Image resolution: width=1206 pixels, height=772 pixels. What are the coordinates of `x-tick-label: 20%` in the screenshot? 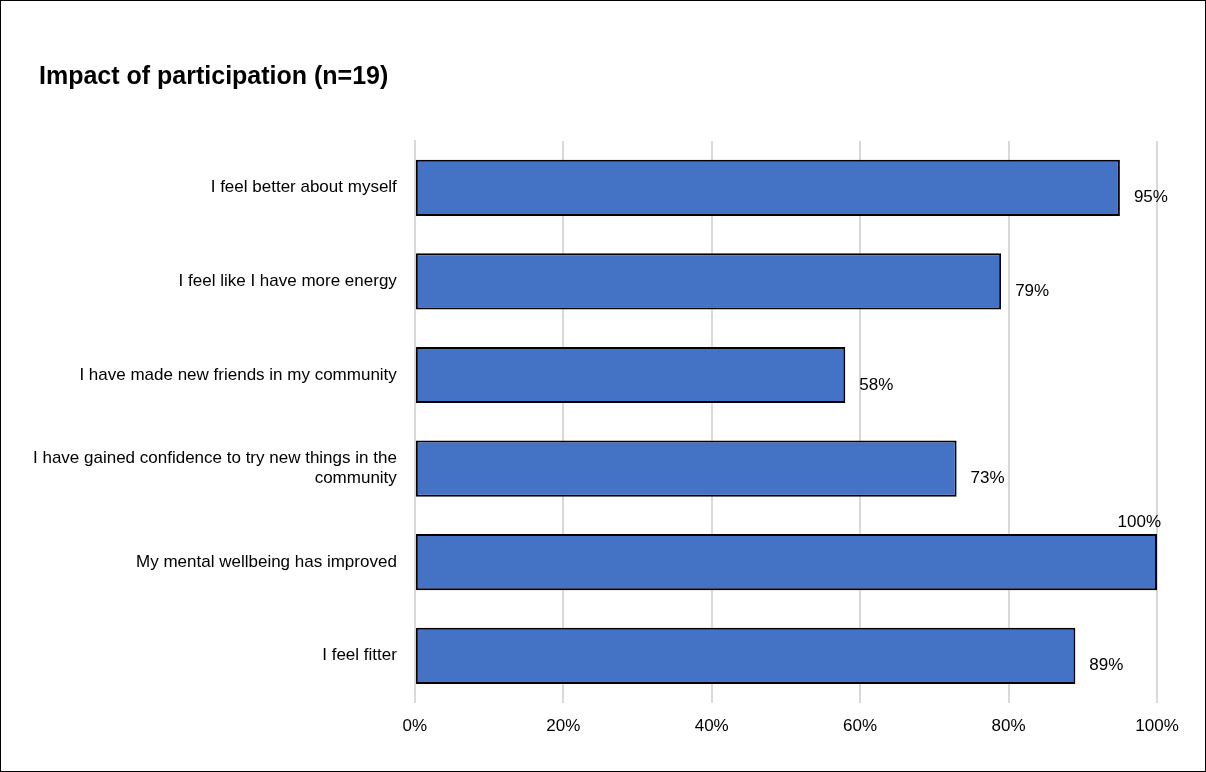 It's located at (563, 726).